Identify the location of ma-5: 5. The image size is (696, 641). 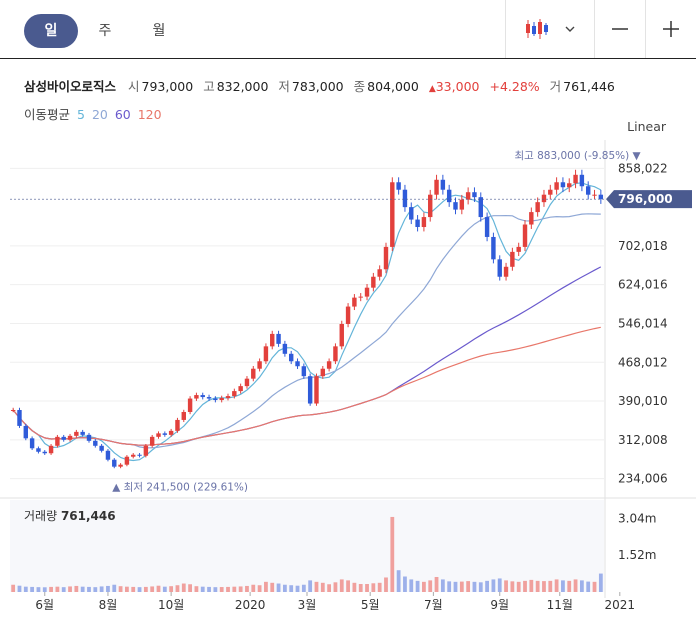
(81, 114).